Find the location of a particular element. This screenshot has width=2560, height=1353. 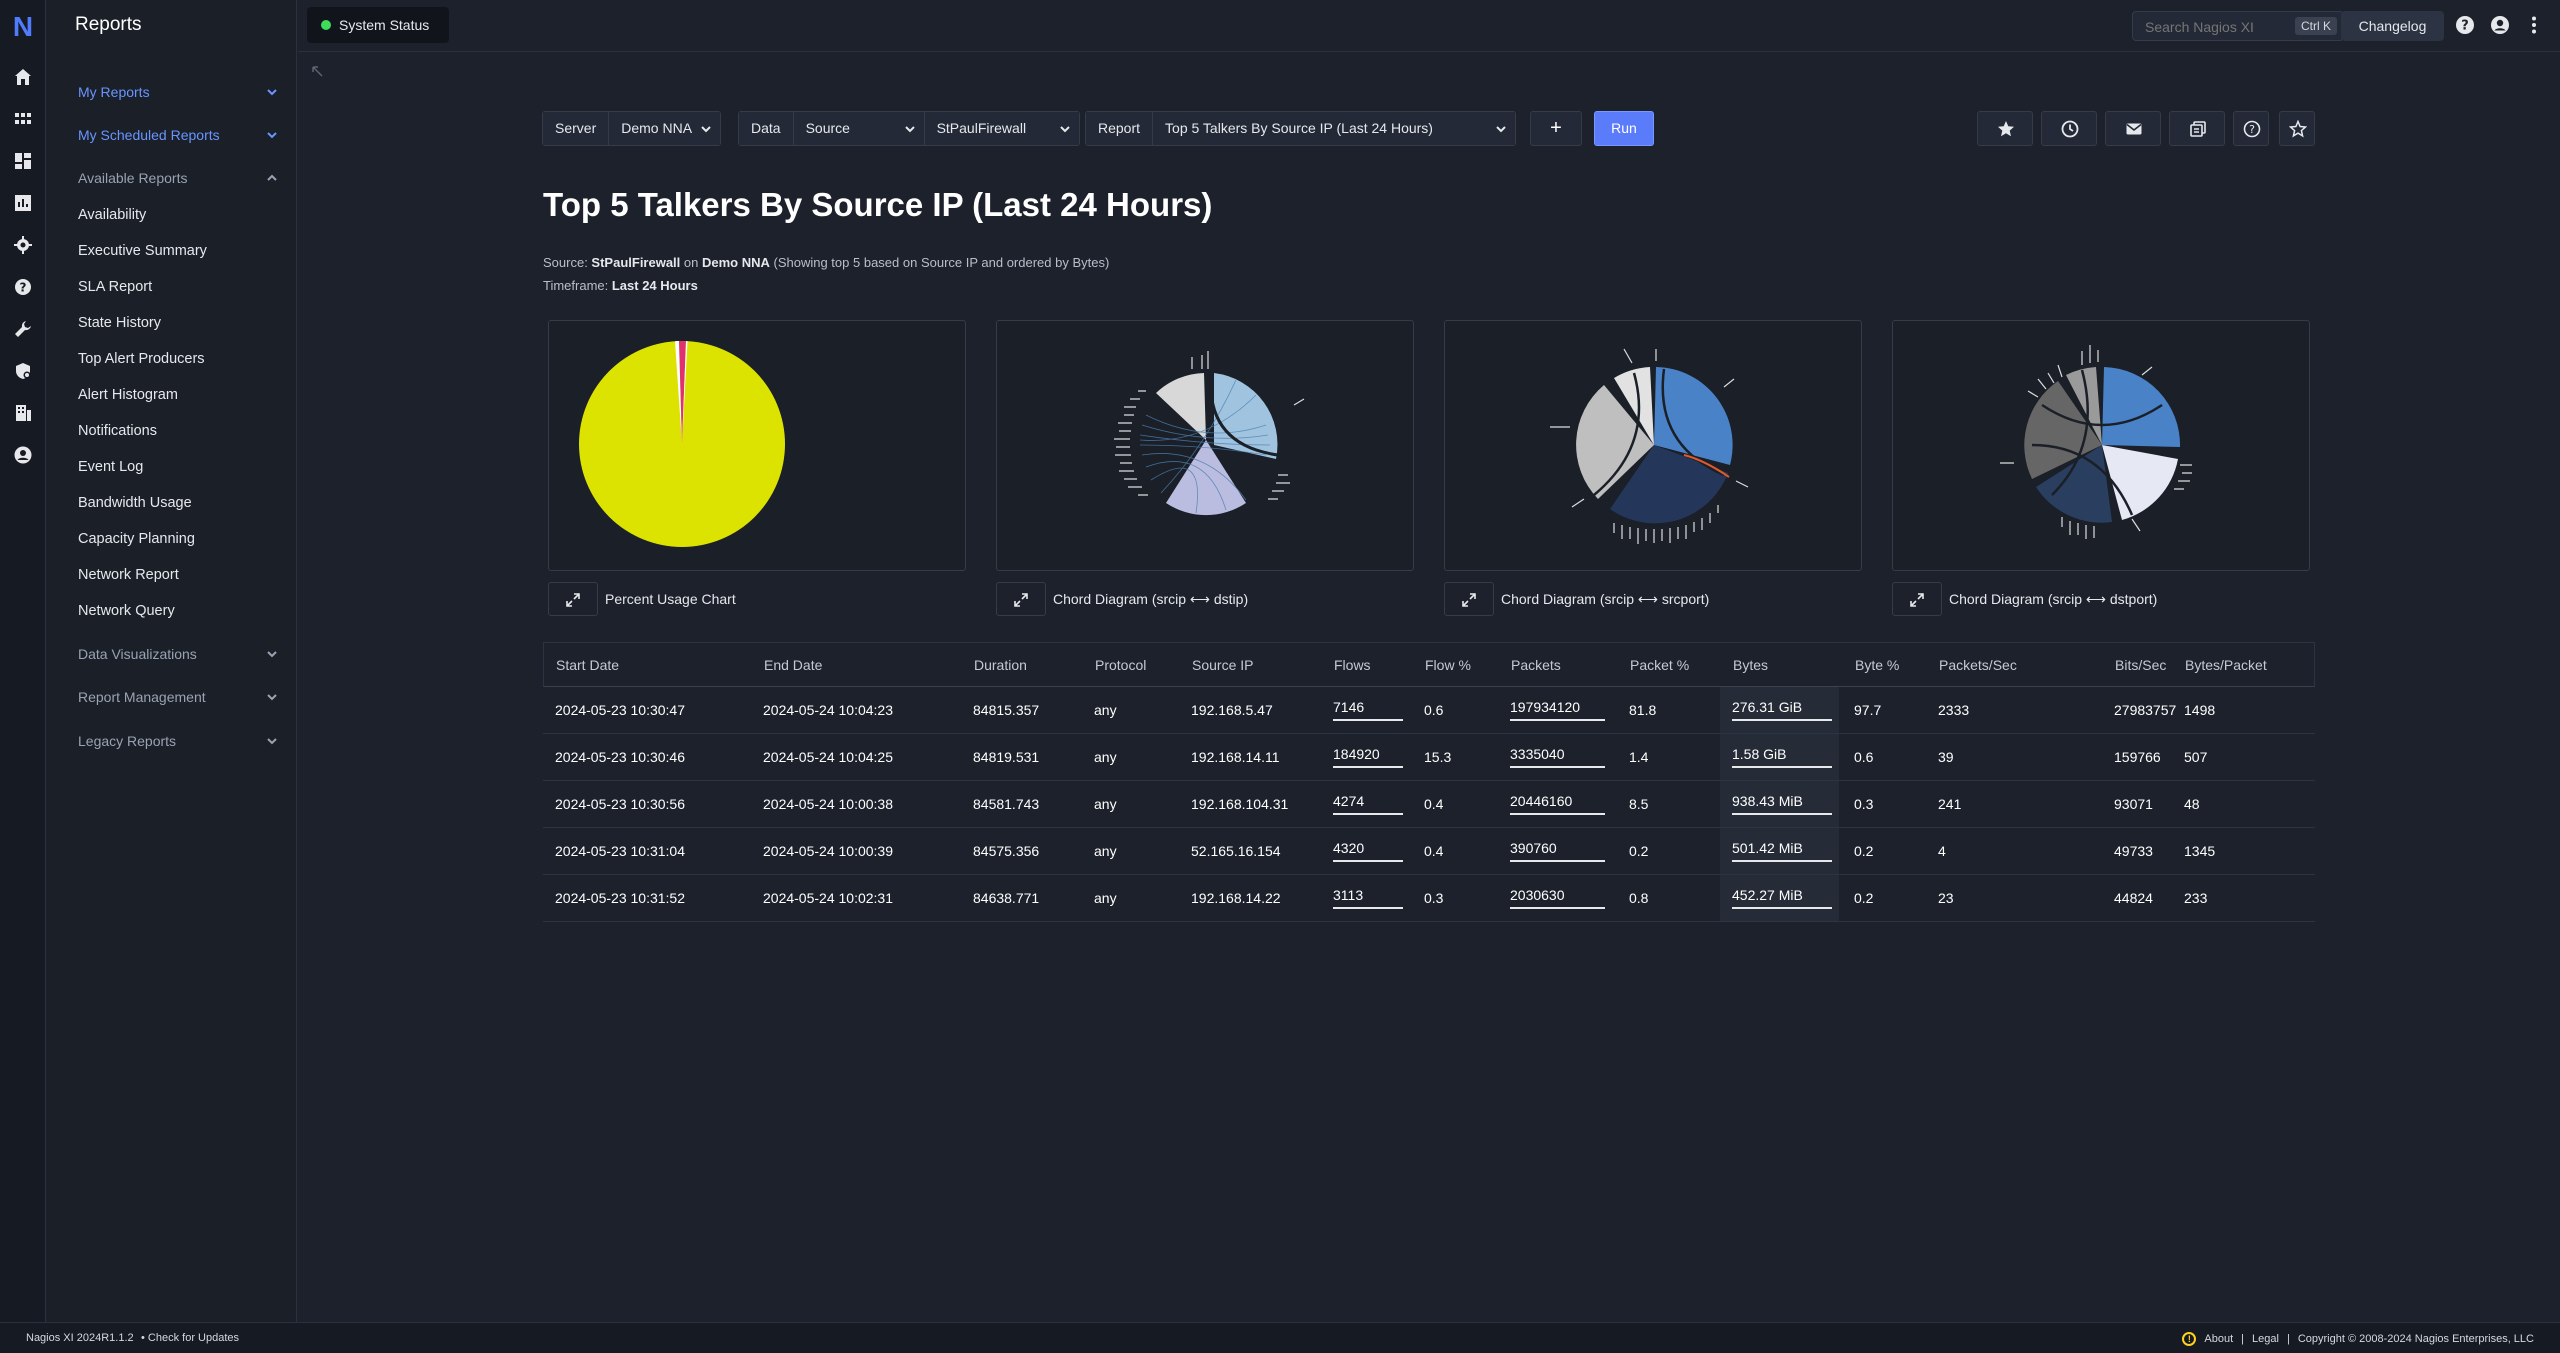

cell-bytes: 276.31 GiB is located at coordinates (1782, 710).